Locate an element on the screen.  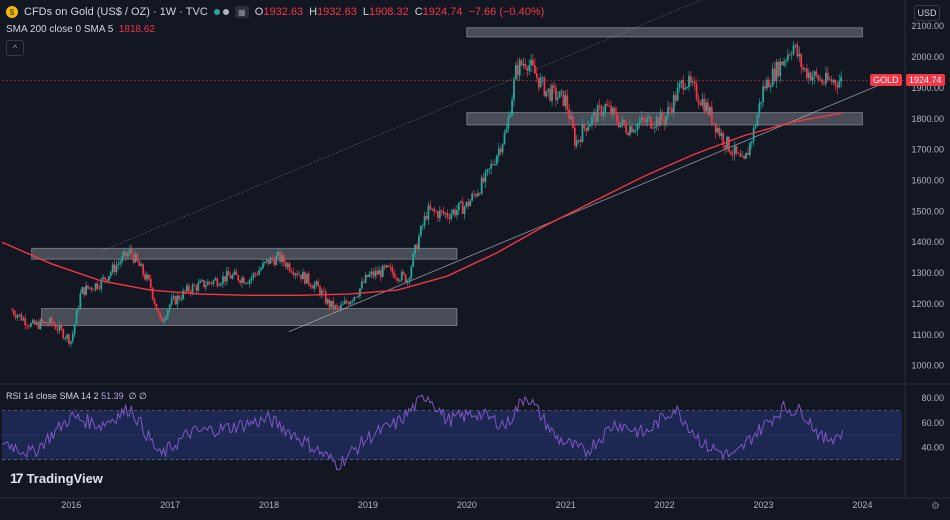
time-axis-label: 2022 is located at coordinates (665, 505).